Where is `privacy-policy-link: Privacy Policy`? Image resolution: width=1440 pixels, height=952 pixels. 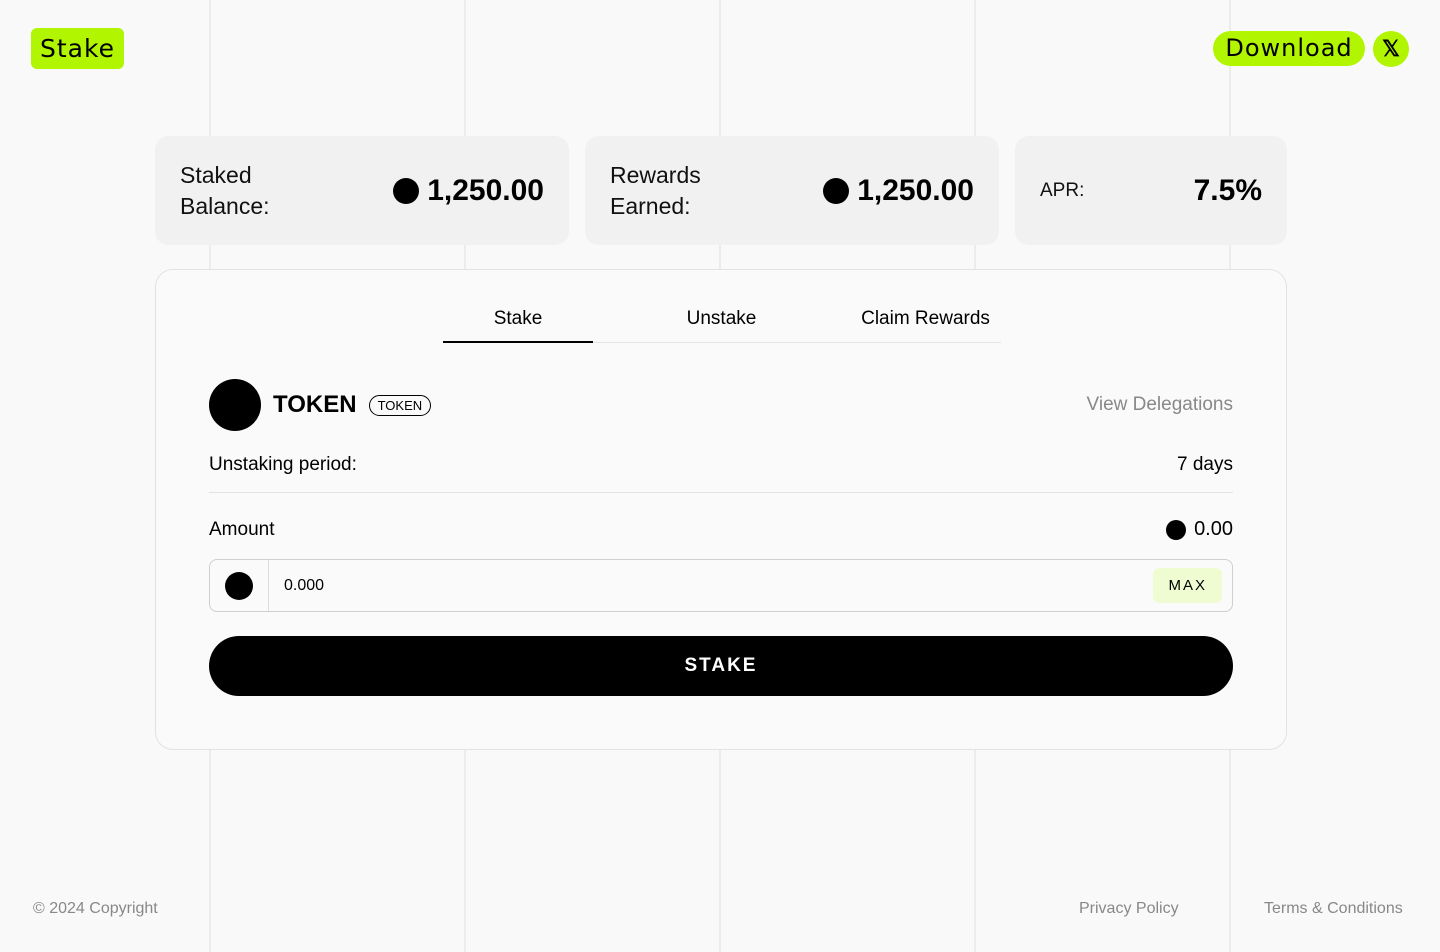 privacy-policy-link: Privacy Policy is located at coordinates (1129, 908).